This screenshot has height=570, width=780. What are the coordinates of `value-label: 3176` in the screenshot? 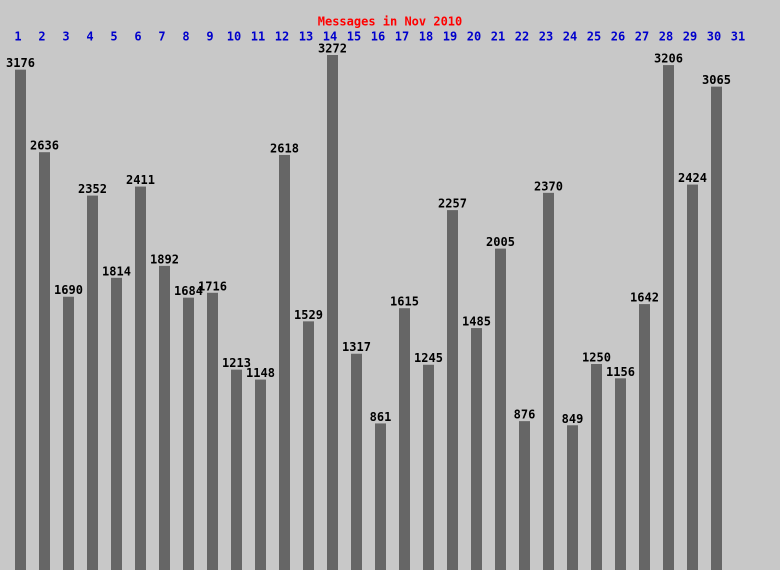 It's located at (20, 63).